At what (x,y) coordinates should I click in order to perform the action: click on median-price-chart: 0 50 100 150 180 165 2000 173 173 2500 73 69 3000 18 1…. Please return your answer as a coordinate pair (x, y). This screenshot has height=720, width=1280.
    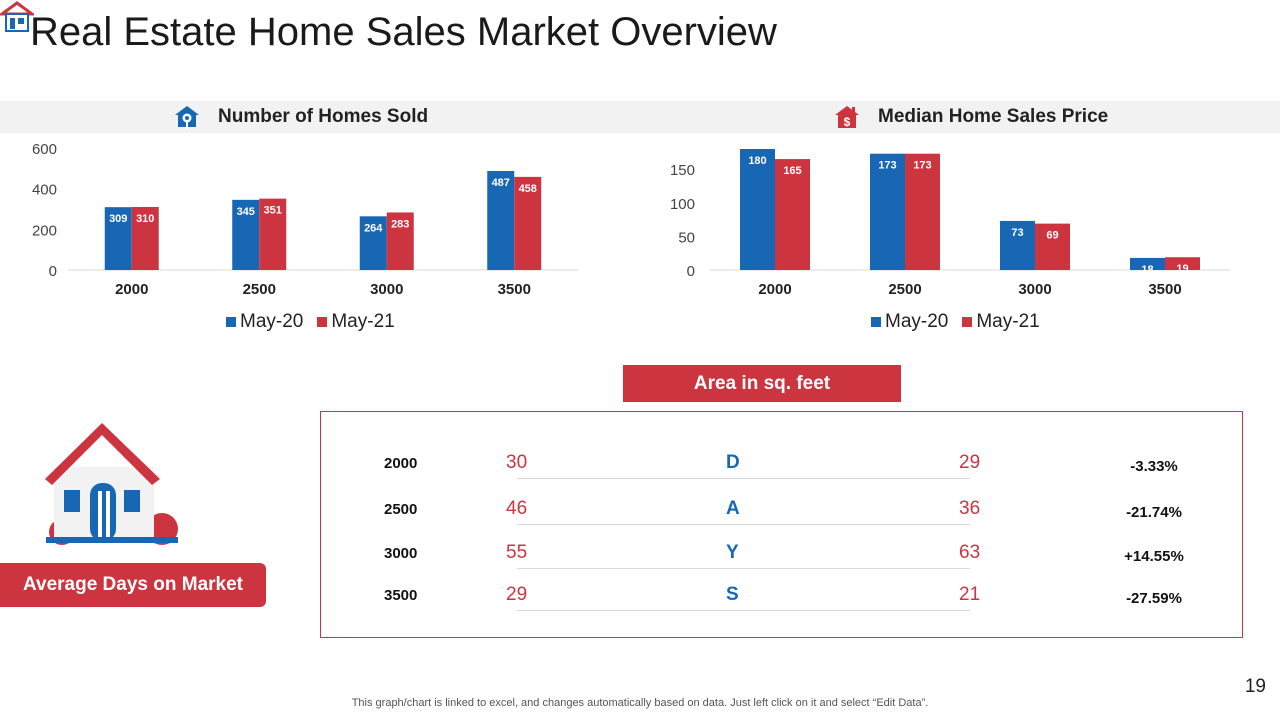
    Looking at the image, I should click on (950, 223).